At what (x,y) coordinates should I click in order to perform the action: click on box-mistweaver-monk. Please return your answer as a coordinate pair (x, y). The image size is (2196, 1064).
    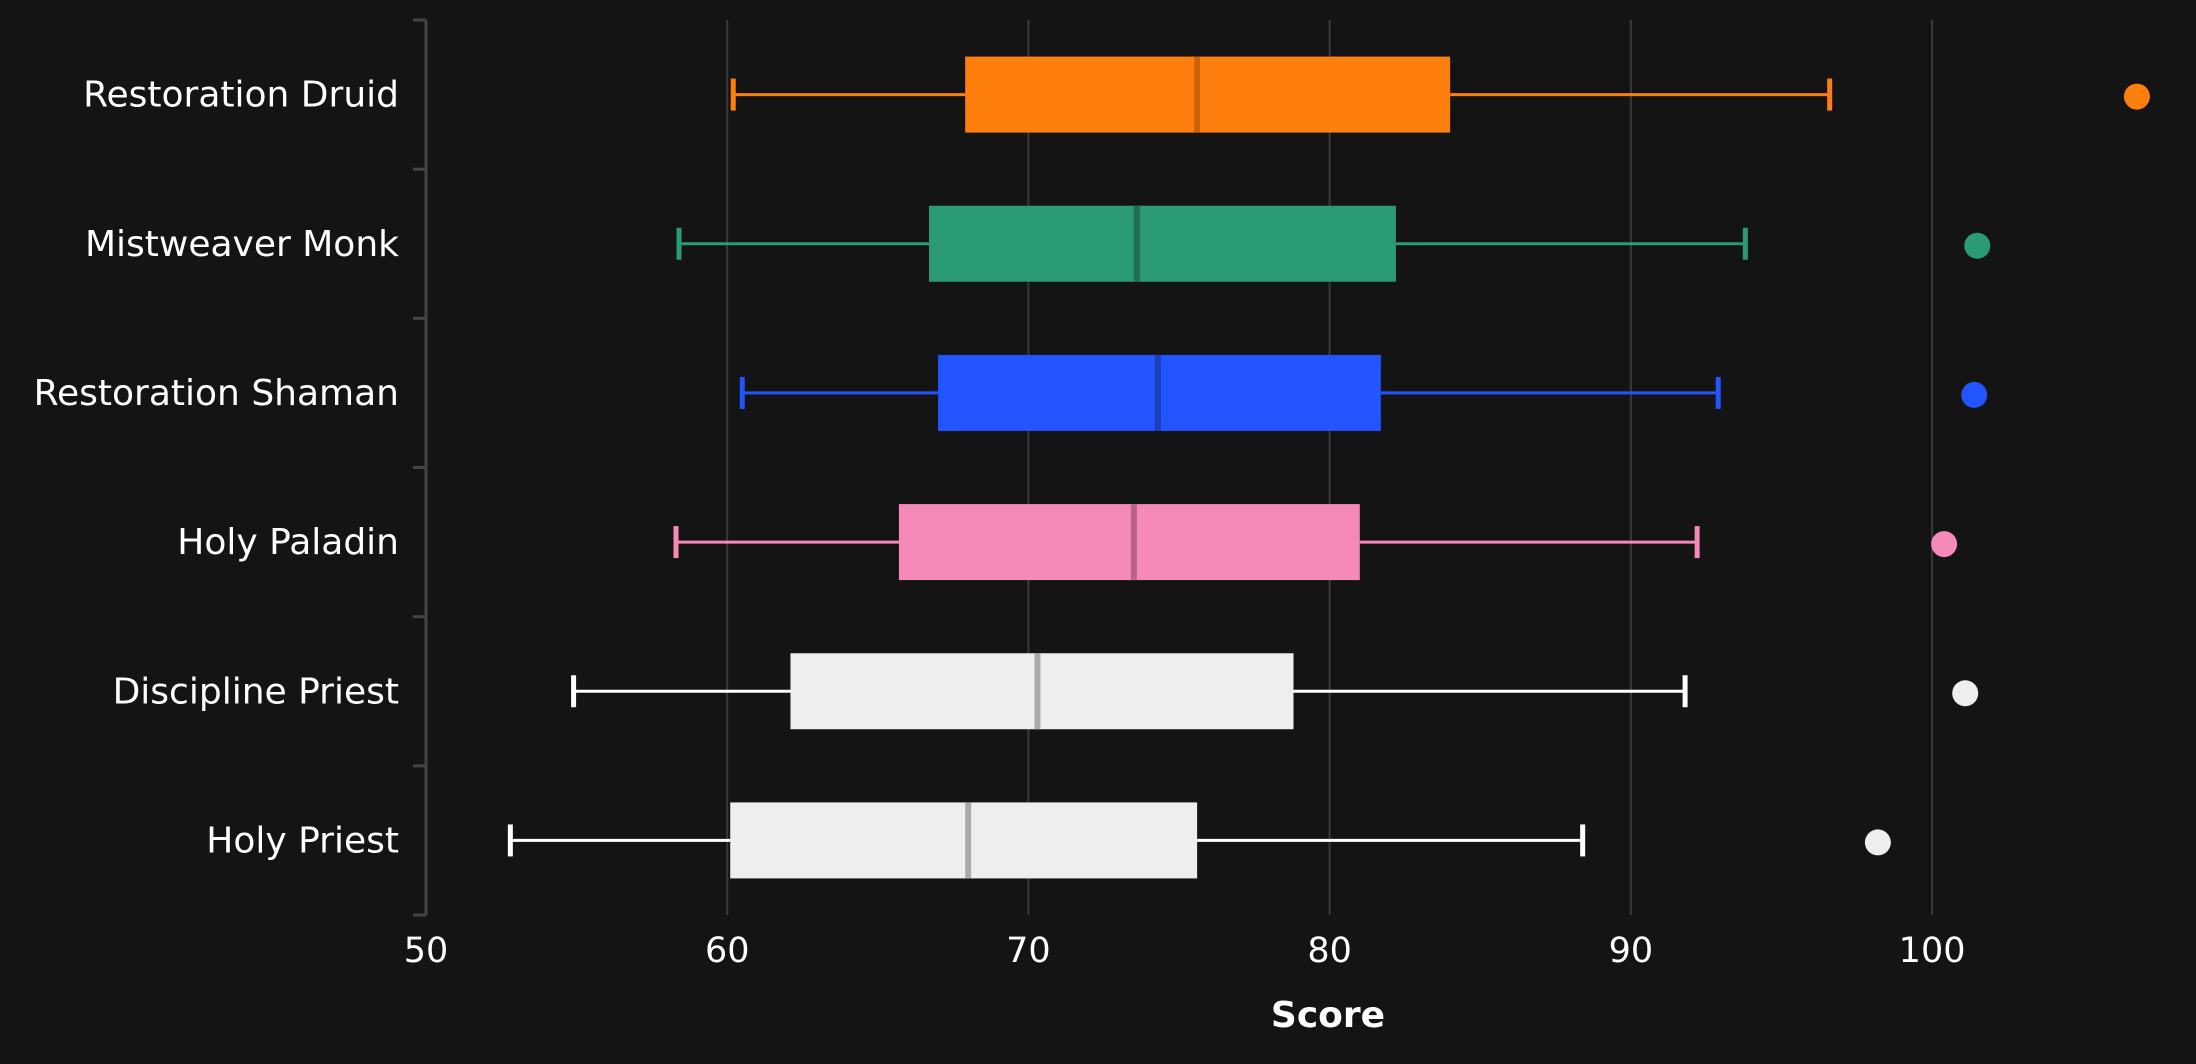
    Looking at the image, I should click on (1333, 243).